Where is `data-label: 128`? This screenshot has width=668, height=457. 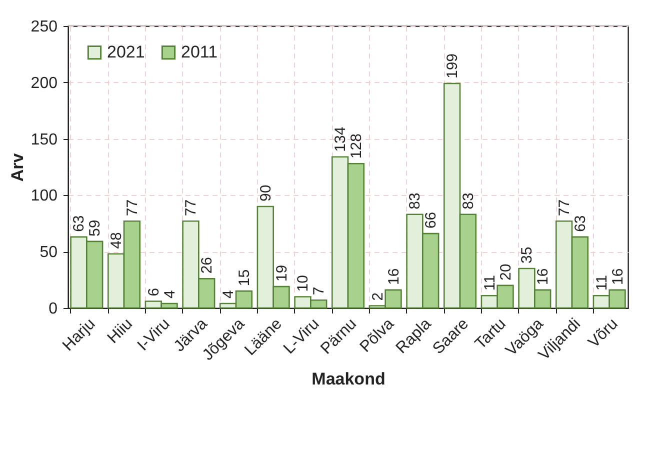 data-label: 128 is located at coordinates (356, 146).